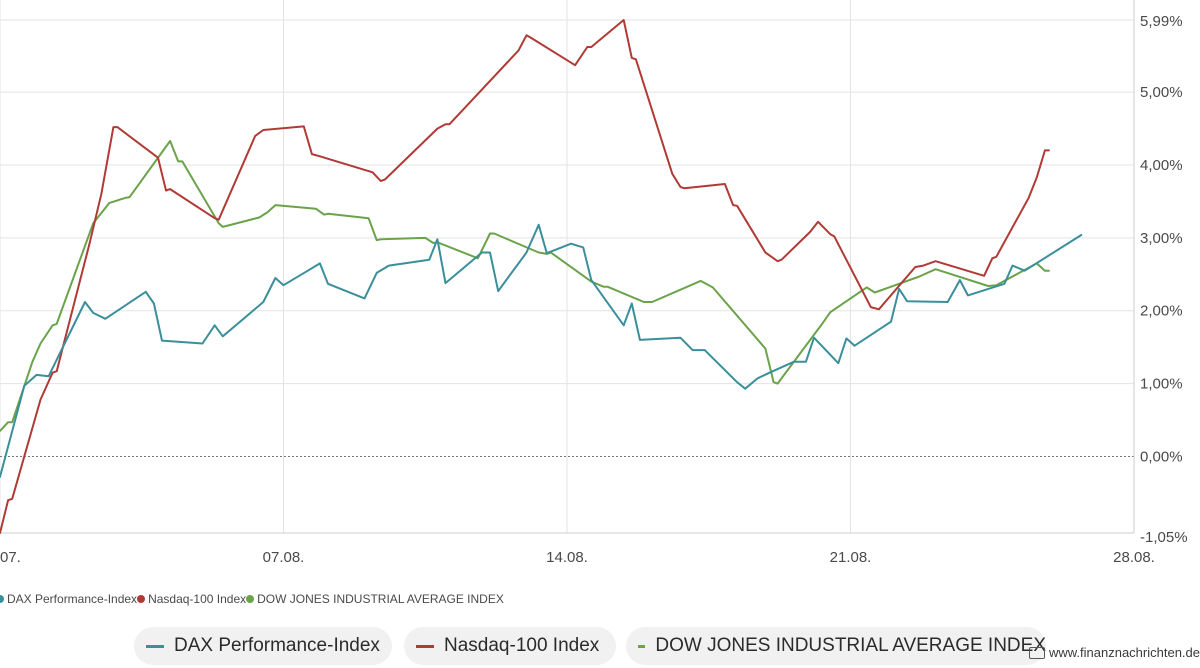  What do you see at coordinates (1161, 165) in the screenshot?
I see `y-tick-label: 4,00%` at bounding box center [1161, 165].